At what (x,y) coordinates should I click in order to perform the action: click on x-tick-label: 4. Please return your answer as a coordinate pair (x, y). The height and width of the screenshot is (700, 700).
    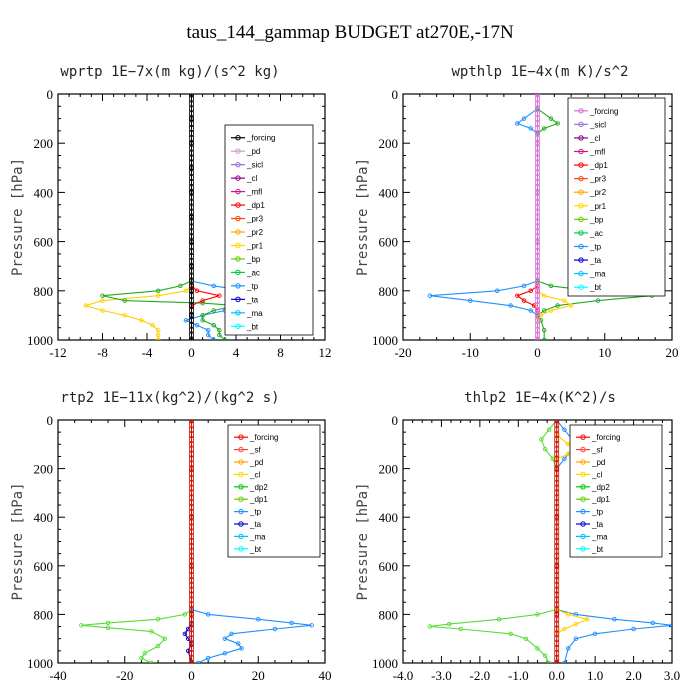
    Looking at the image, I should click on (236, 352).